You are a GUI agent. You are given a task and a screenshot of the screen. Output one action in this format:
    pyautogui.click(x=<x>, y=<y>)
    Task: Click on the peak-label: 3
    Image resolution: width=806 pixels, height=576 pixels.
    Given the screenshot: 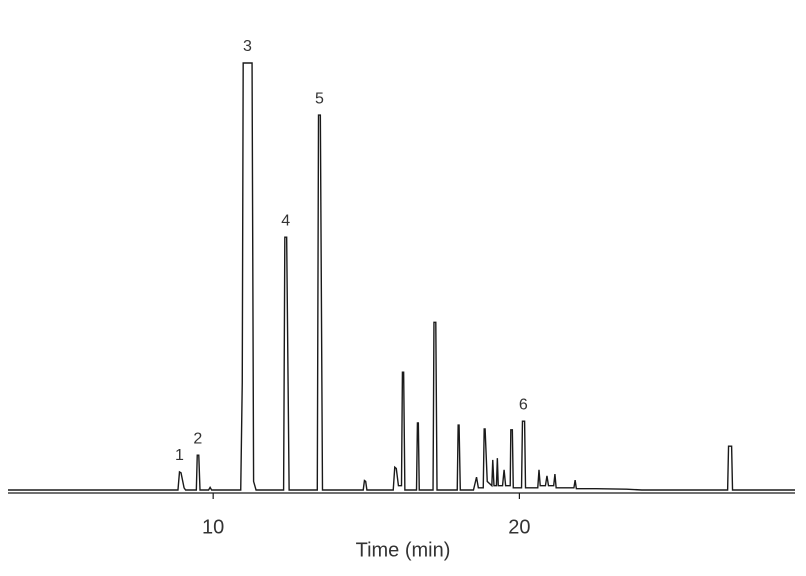 What is the action you would take?
    pyautogui.click(x=247, y=46)
    